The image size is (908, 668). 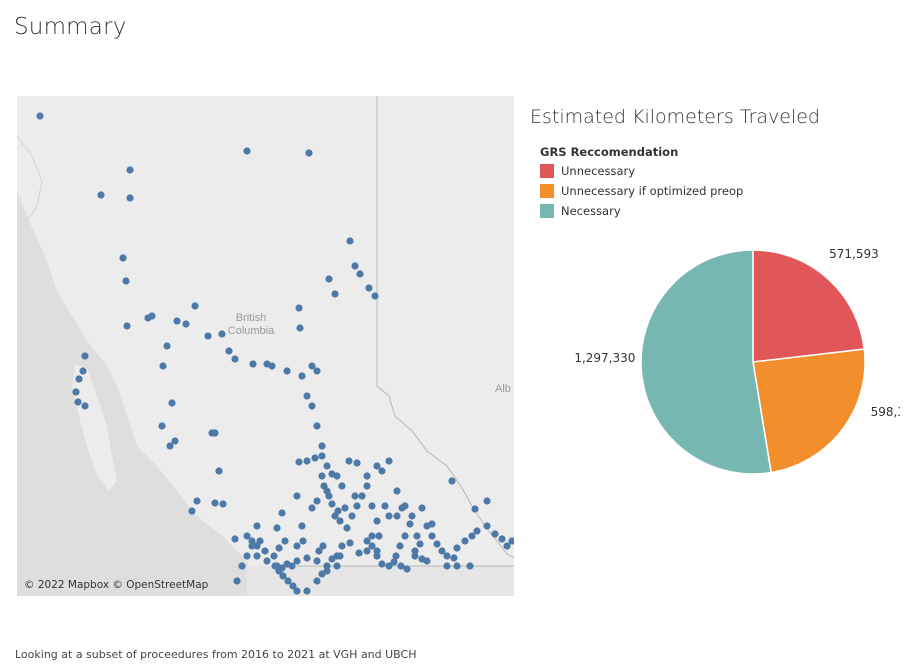 I want to click on legend-item: Unnecessary if optimized preop, so click(x=641, y=191).